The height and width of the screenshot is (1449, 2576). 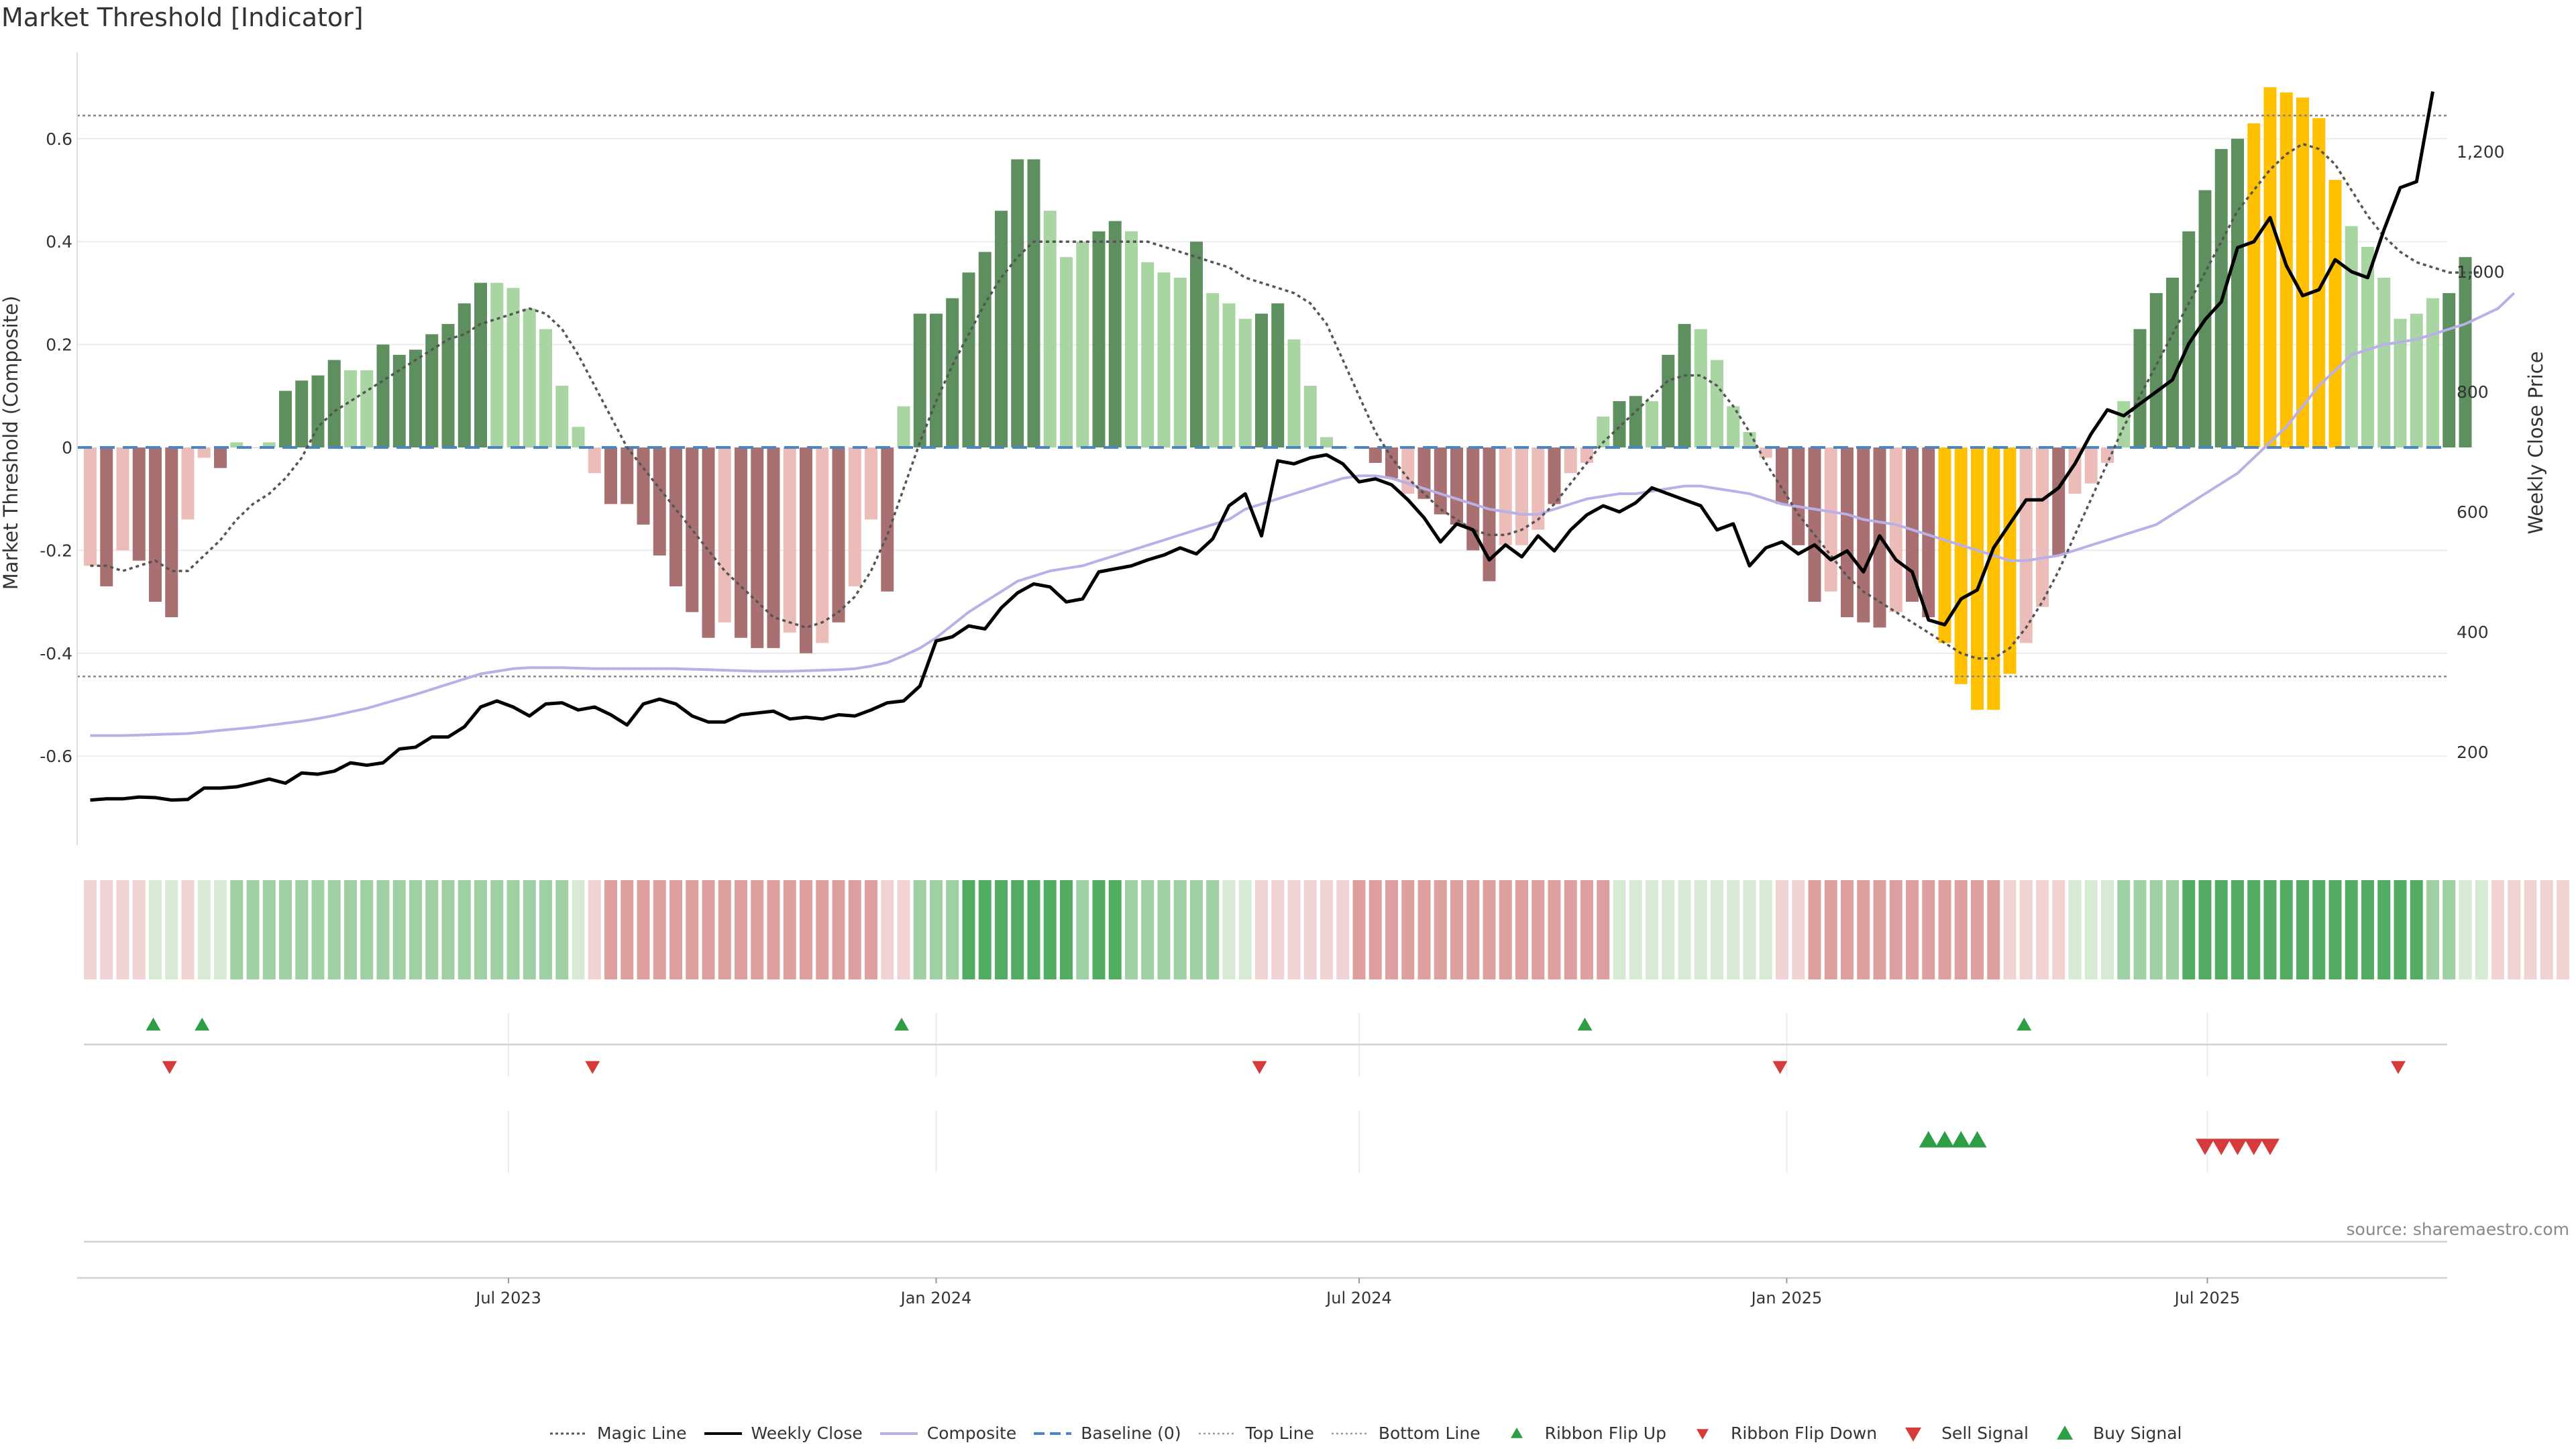 What do you see at coordinates (947, 1433) in the screenshot?
I see `legend-item: Composite` at bounding box center [947, 1433].